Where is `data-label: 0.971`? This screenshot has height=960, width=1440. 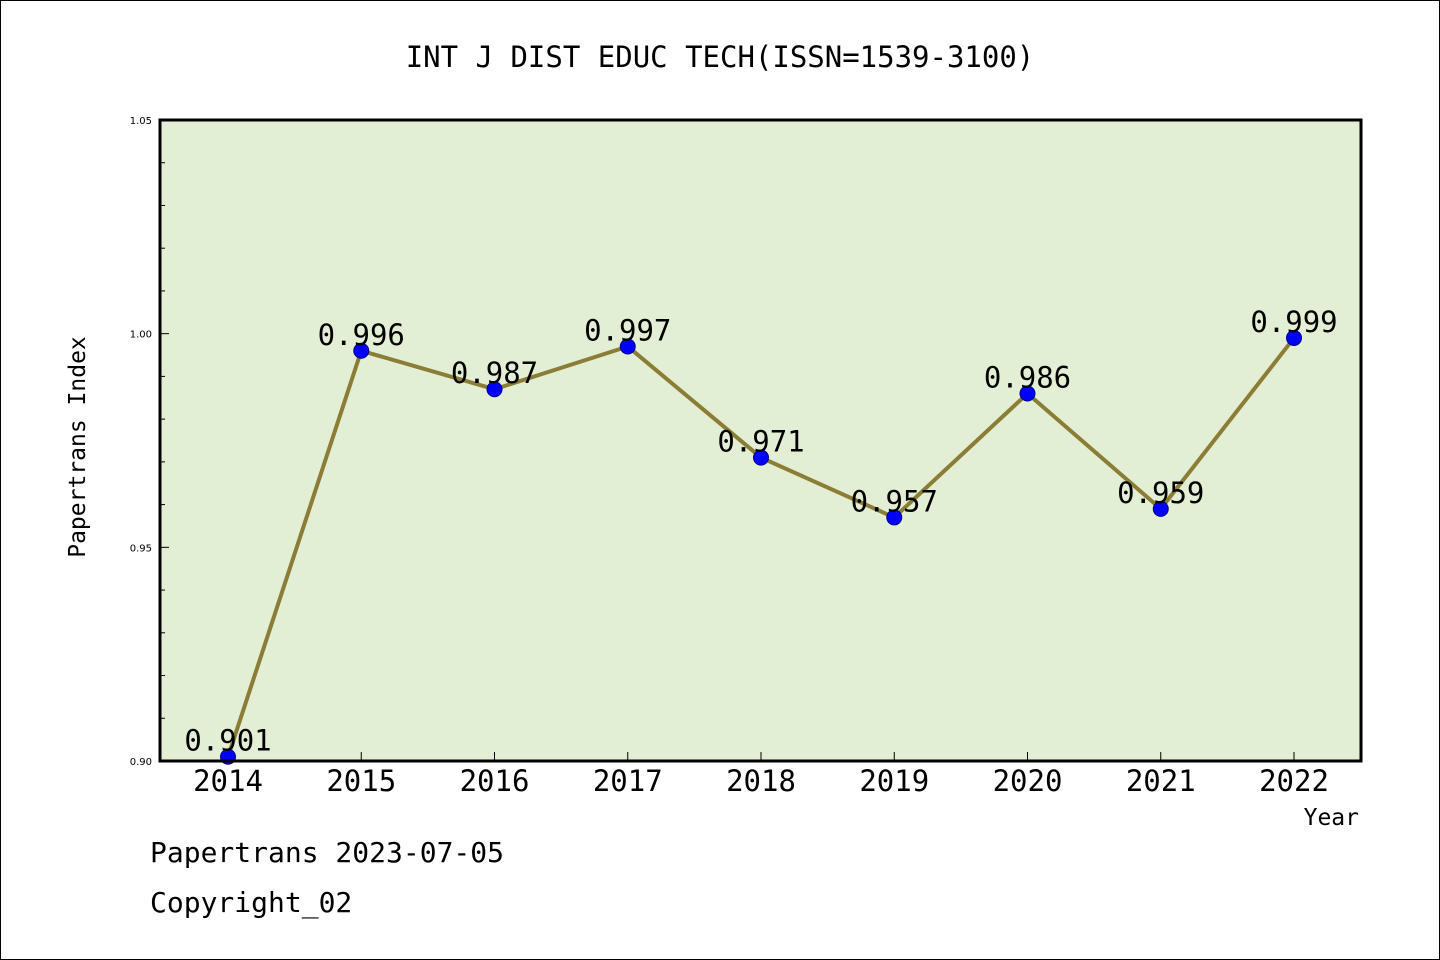
data-label: 0.971 is located at coordinates (760, 442).